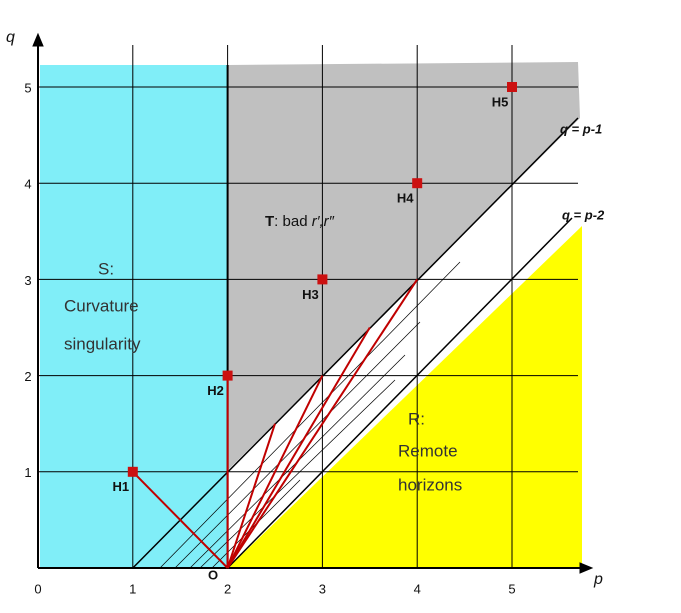  What do you see at coordinates (322, 588) in the screenshot?
I see `x-tick-label: 3` at bounding box center [322, 588].